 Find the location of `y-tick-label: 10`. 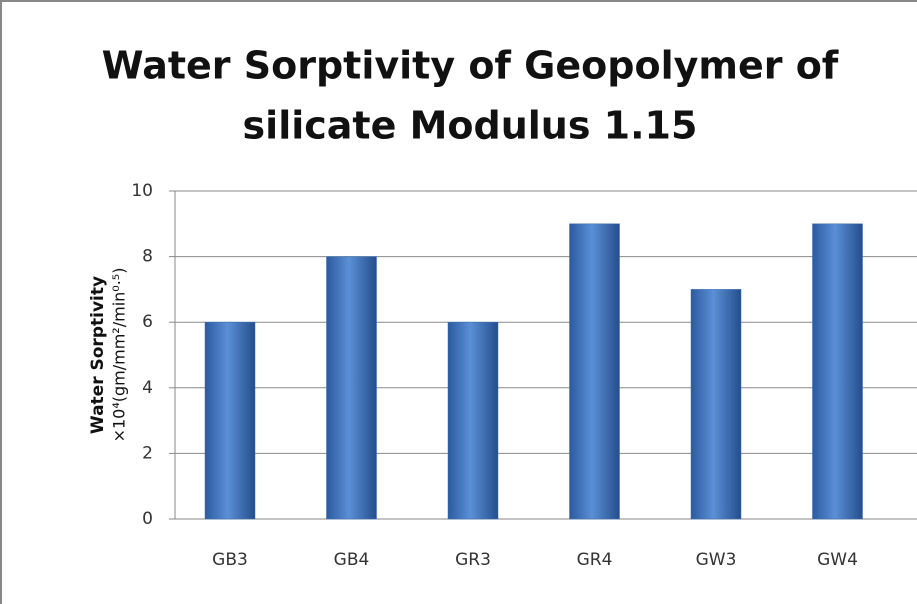

y-tick-label: 10 is located at coordinates (142, 191).